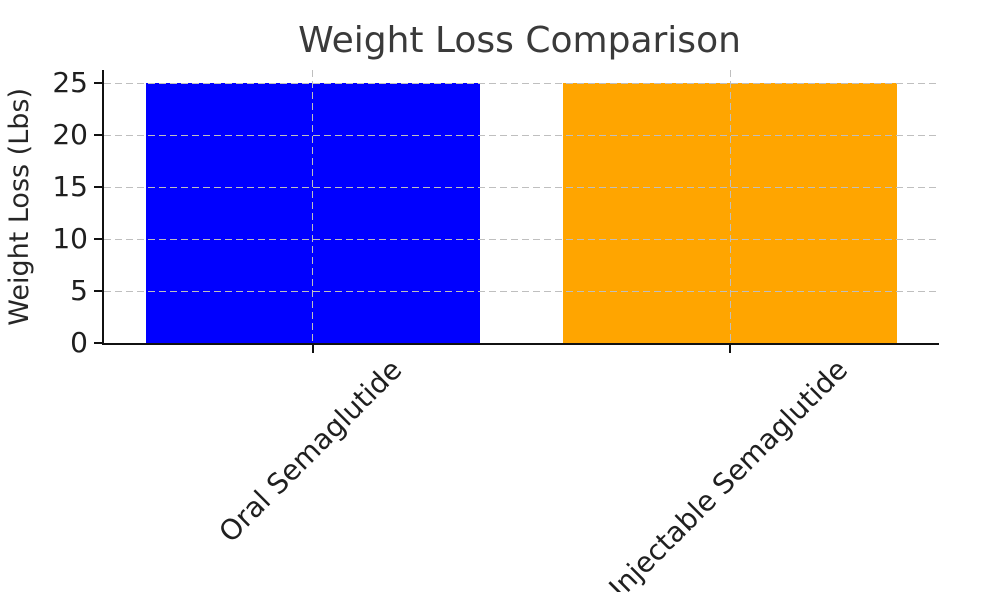  Describe the element at coordinates (519, 40) in the screenshot. I see `chart-title: Weight Loss Comparison` at that location.